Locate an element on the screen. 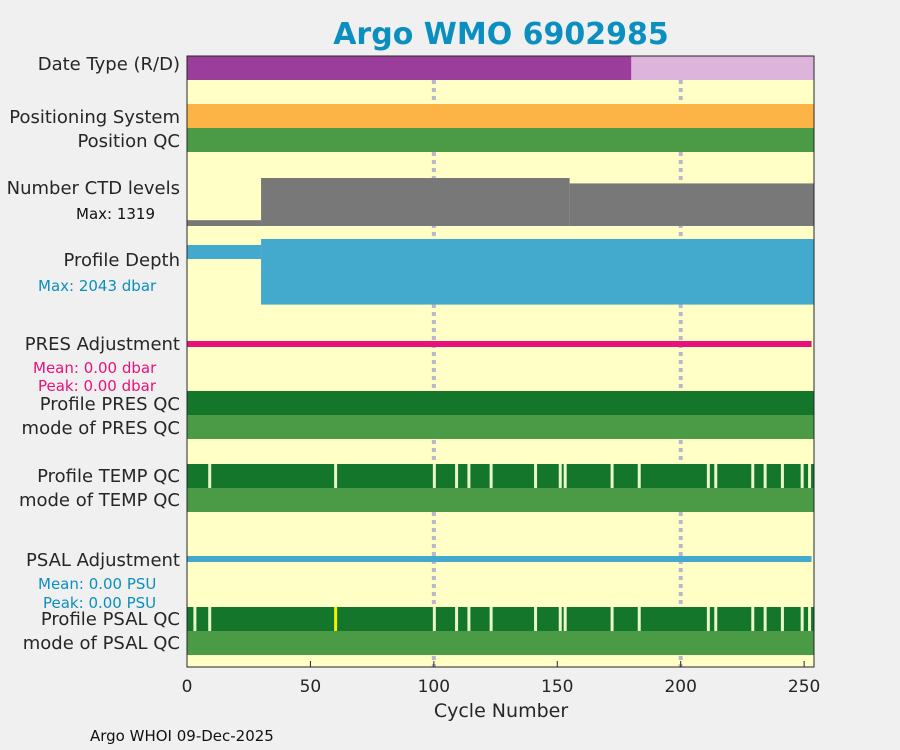 Image resolution: width=900 pixels, height=750 pixels. profile-psal-qc-bar is located at coordinates (500, 619).